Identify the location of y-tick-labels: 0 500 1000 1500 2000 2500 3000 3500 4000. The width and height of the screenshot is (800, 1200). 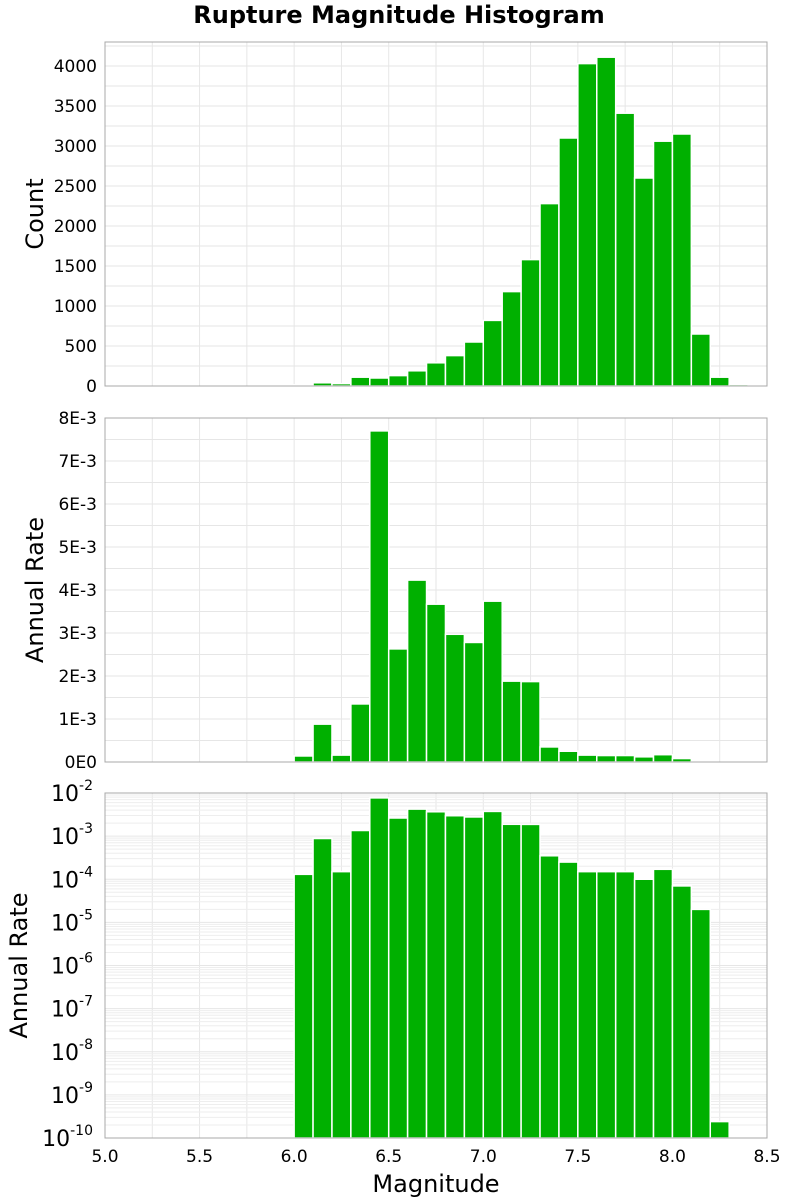
(75, 227).